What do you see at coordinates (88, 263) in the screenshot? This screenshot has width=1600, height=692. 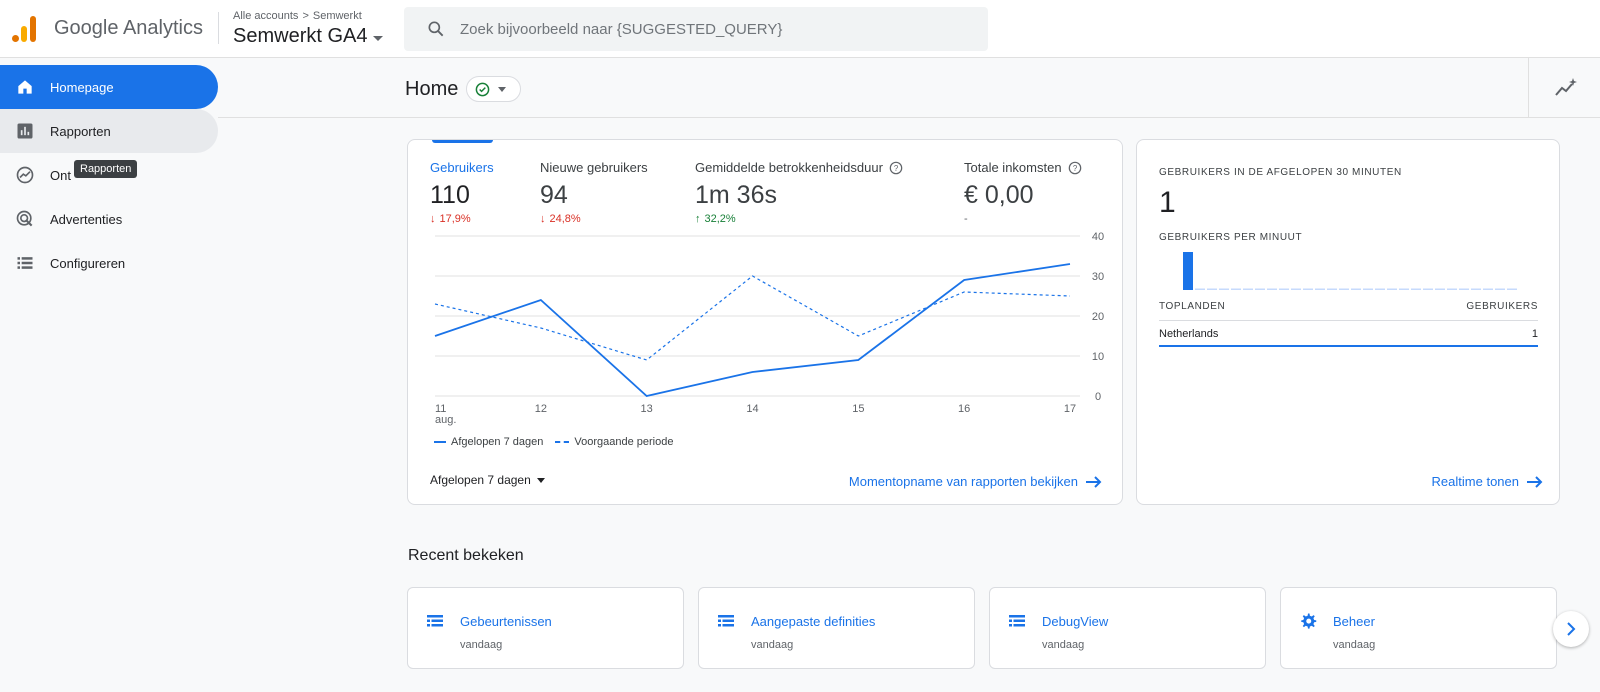 I see `sidebar-item-label: Configureren` at bounding box center [88, 263].